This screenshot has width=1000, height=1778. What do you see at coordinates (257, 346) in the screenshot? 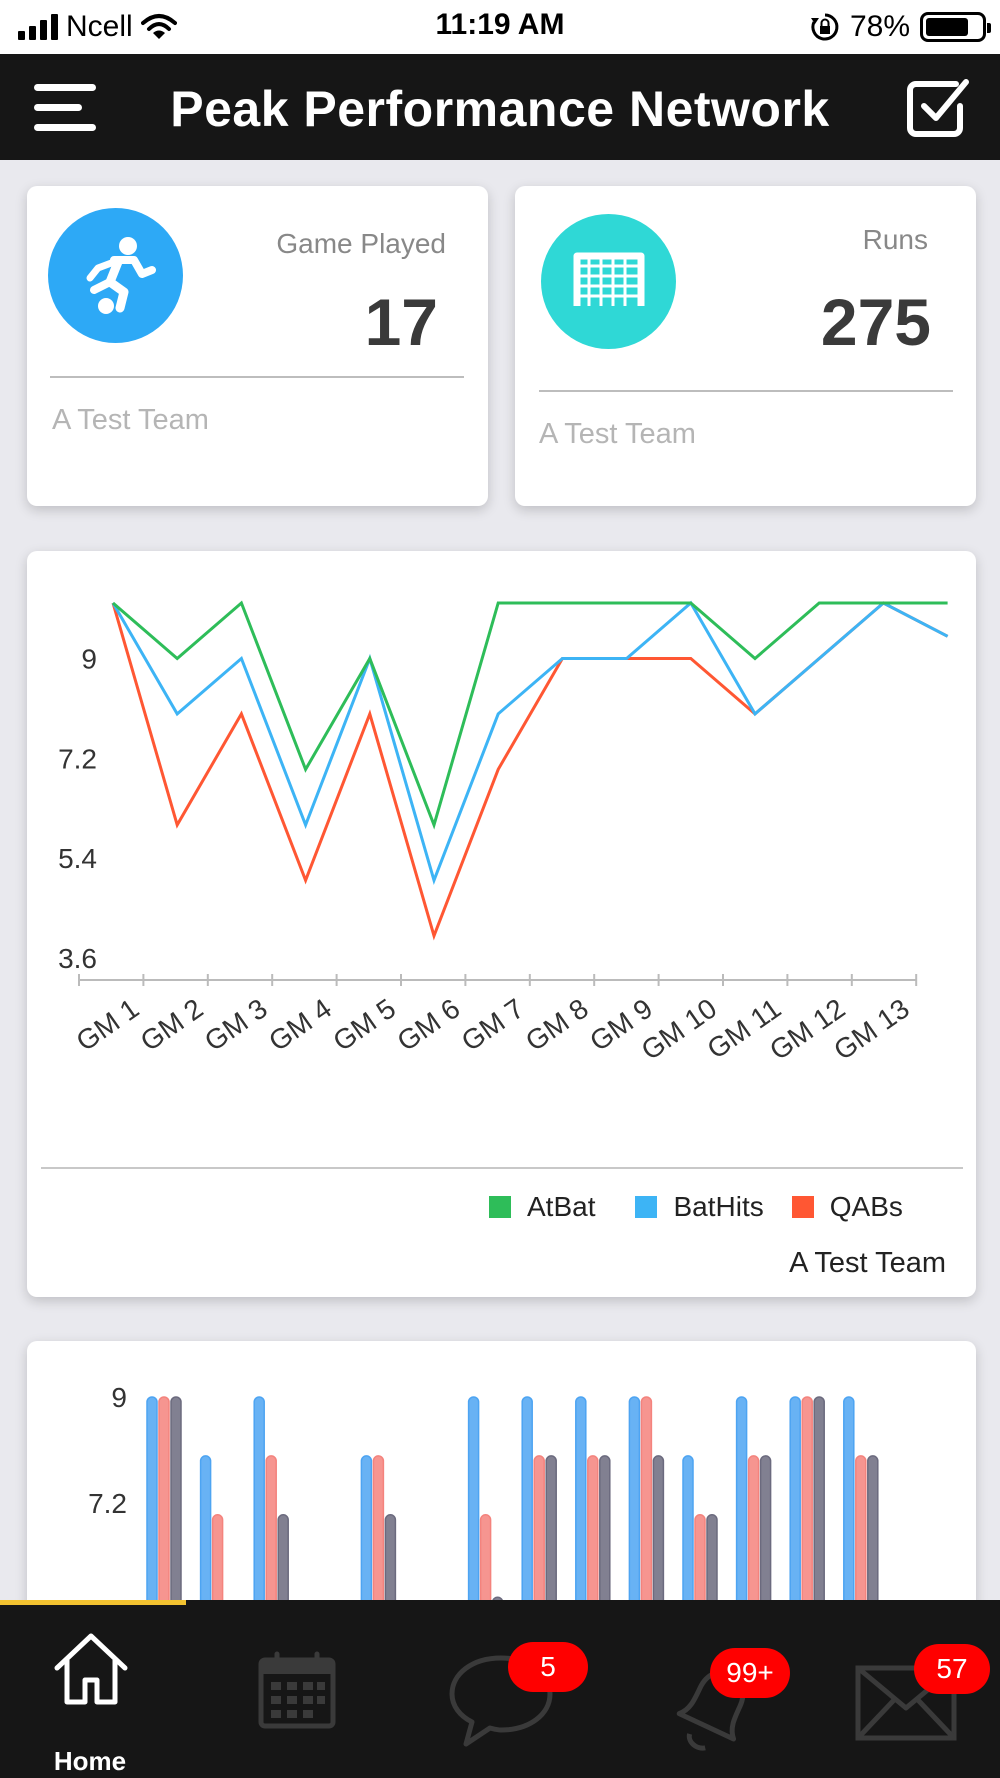
I see `games-played-card: Game Played 17 A Test Team` at bounding box center [257, 346].